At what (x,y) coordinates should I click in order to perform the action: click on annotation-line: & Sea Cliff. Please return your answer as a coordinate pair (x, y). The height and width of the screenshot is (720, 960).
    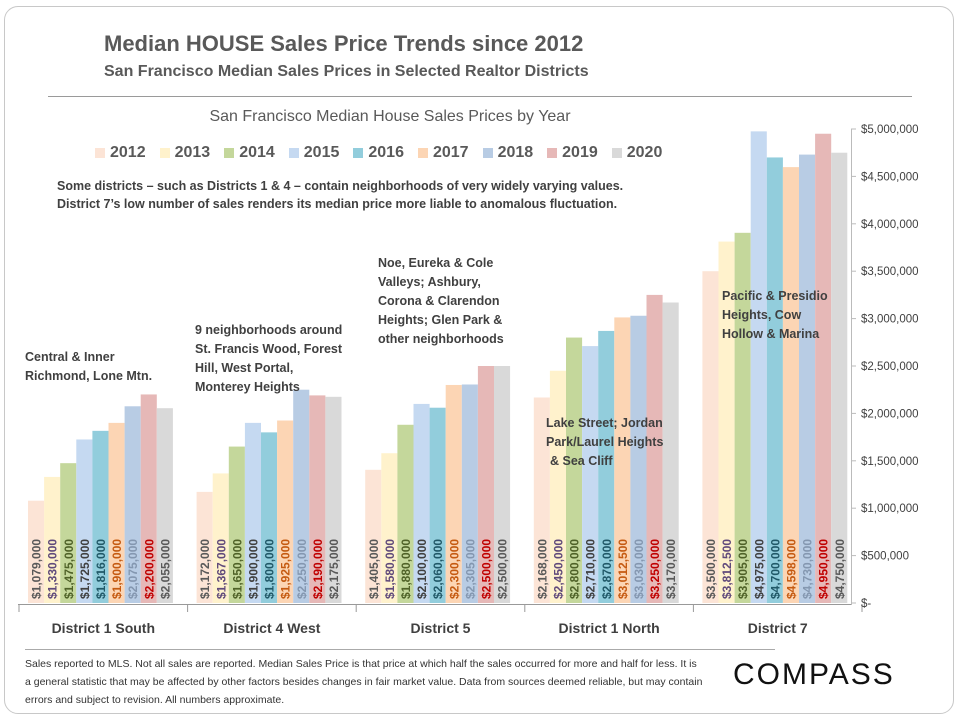
    Looking at the image, I should click on (581, 461).